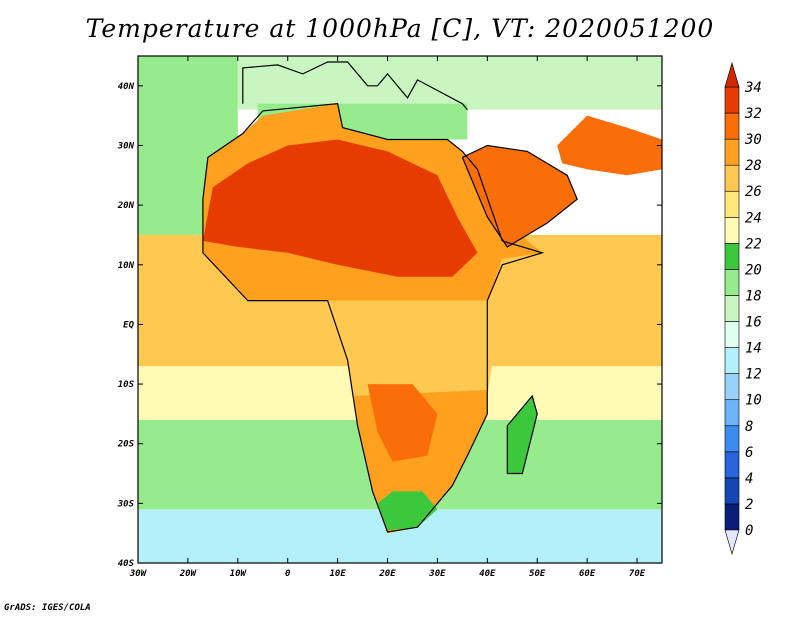  I want to click on colorbar-label: 24, so click(753, 218).